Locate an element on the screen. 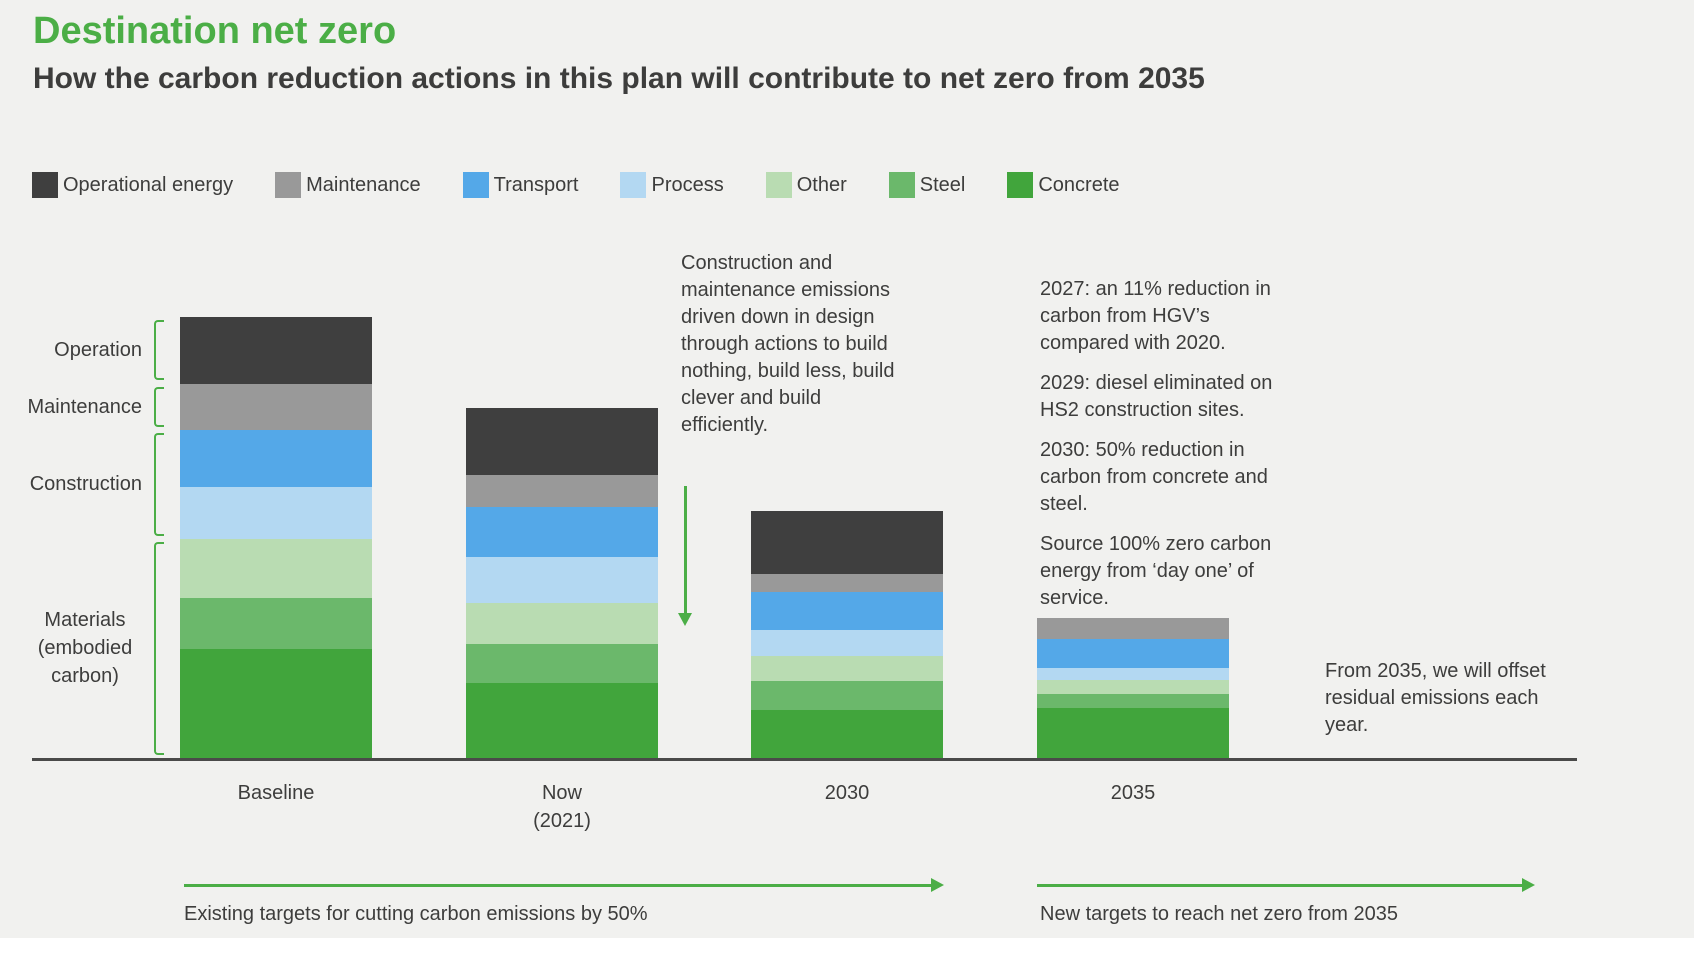 The width and height of the screenshot is (1694, 953). legend-label-maintenance: Maintenance is located at coordinates (363, 184).